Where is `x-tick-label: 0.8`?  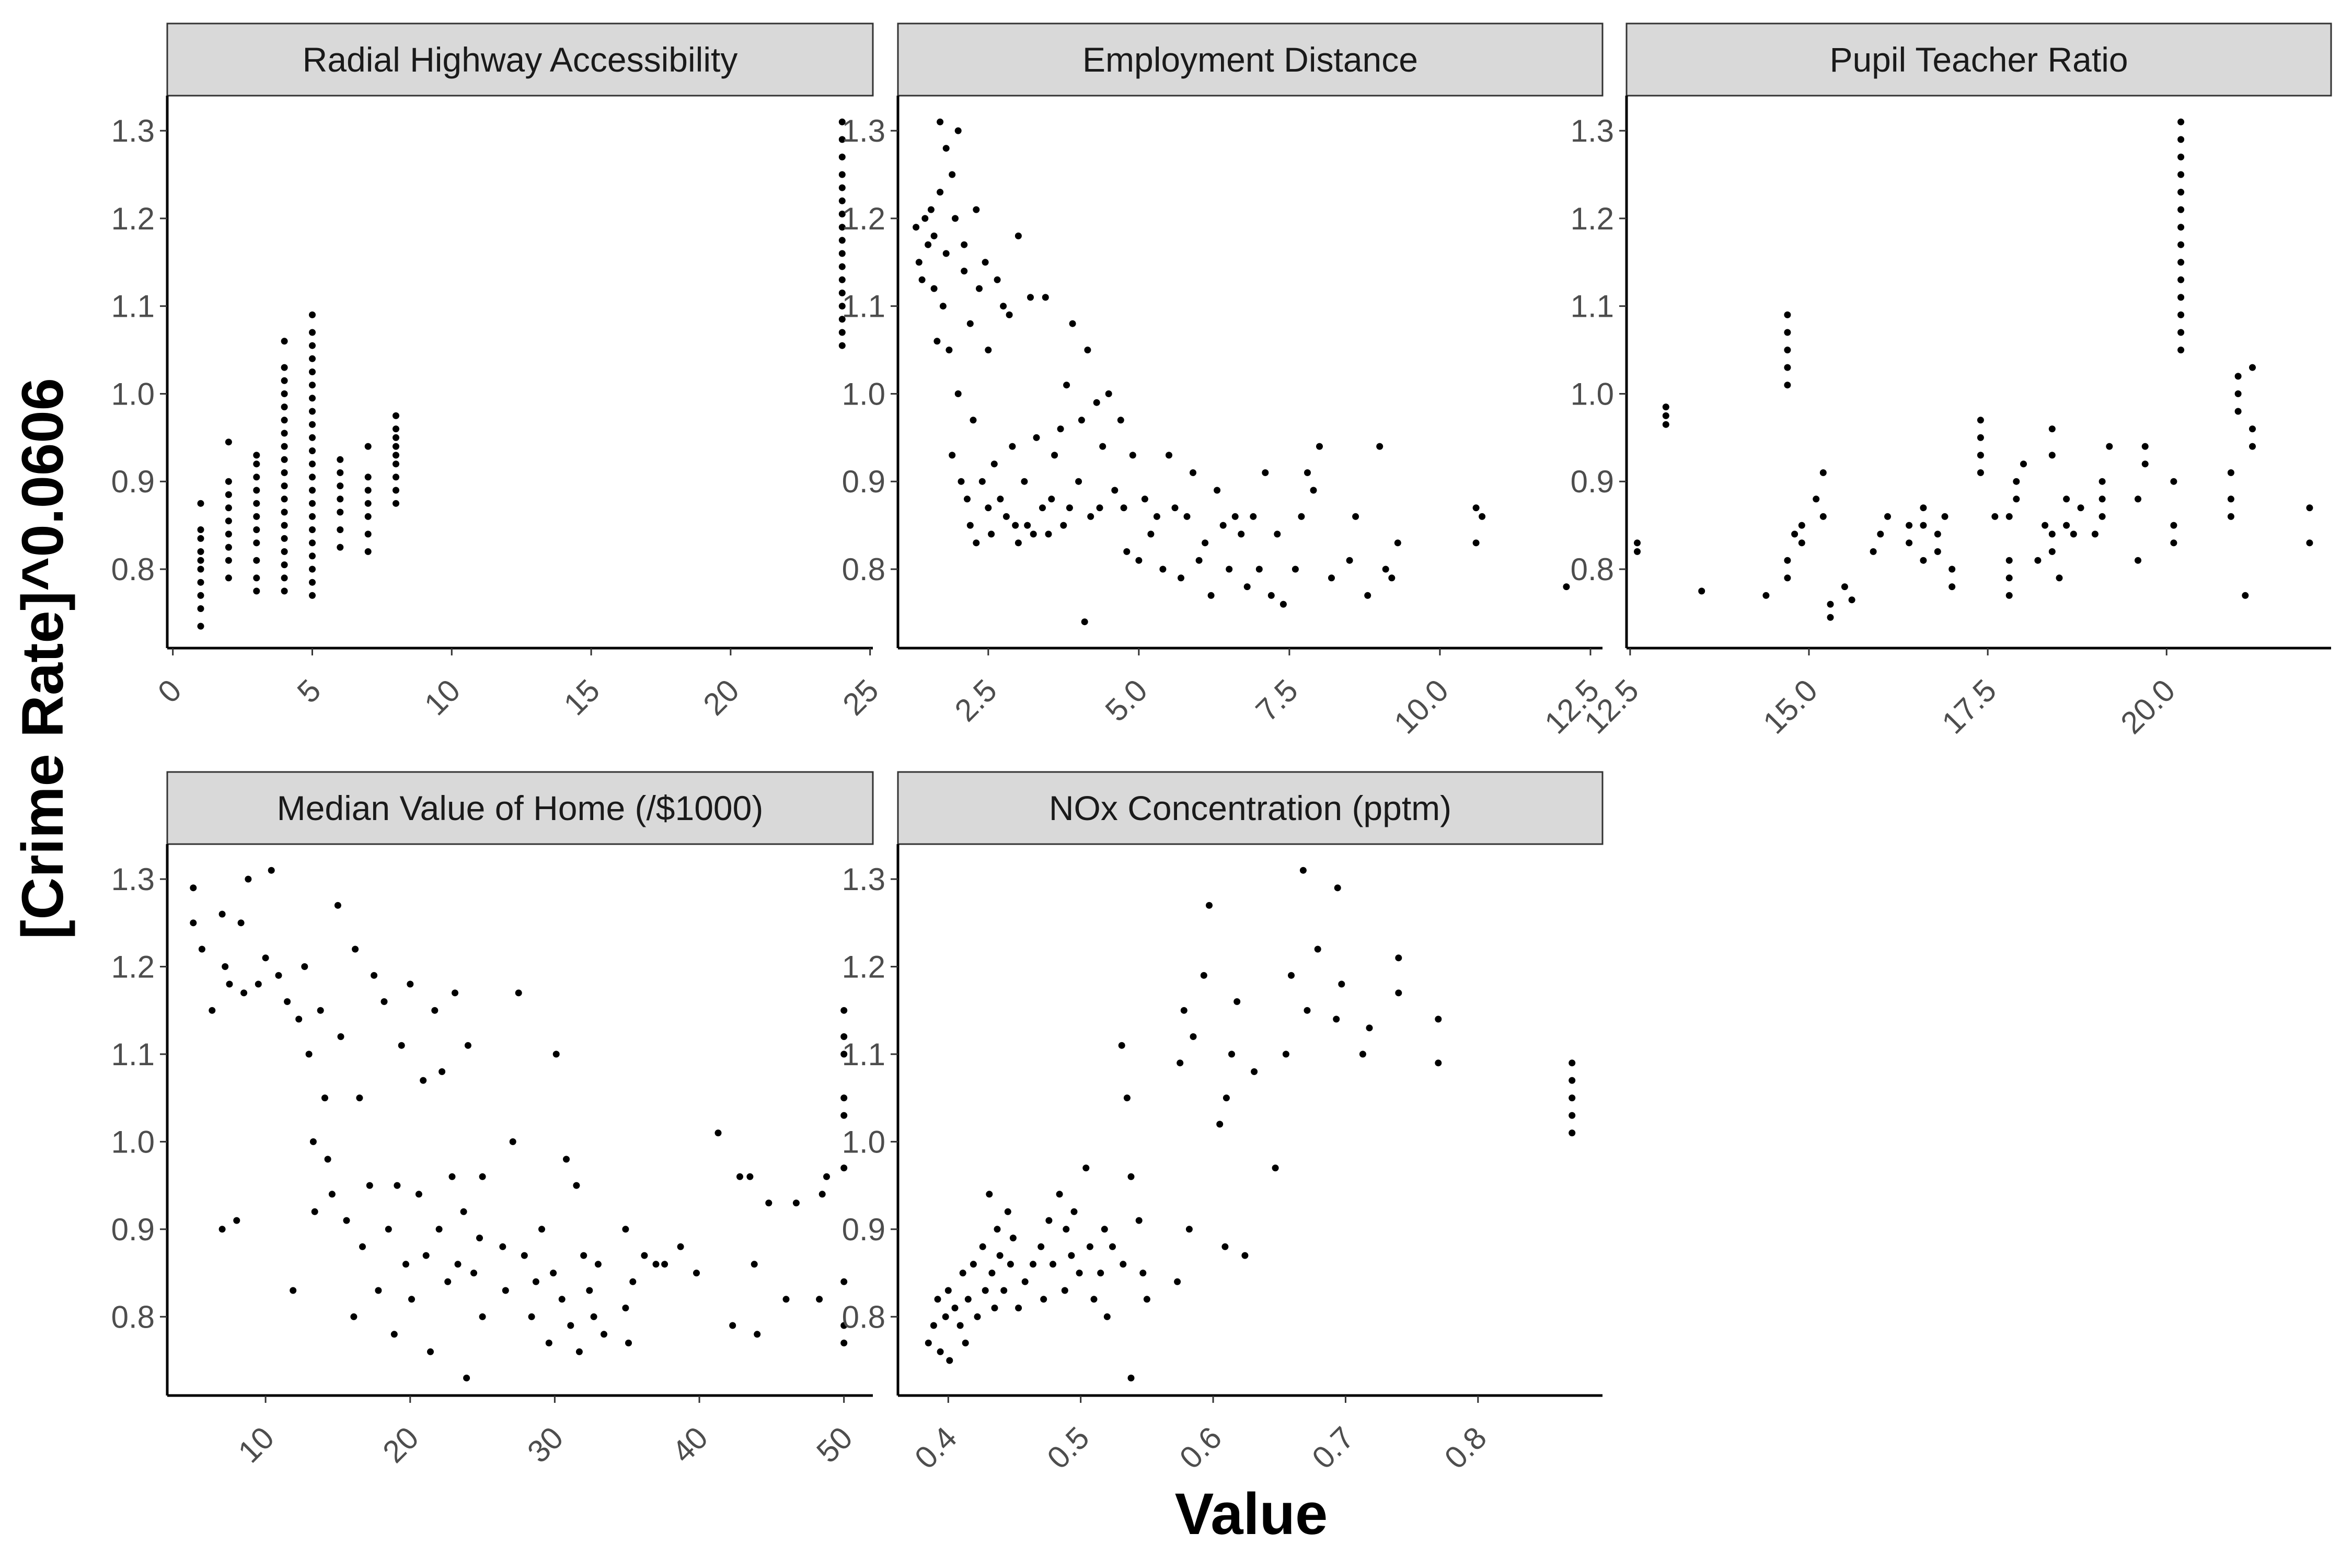 x-tick-label: 0.8 is located at coordinates (1465, 1447).